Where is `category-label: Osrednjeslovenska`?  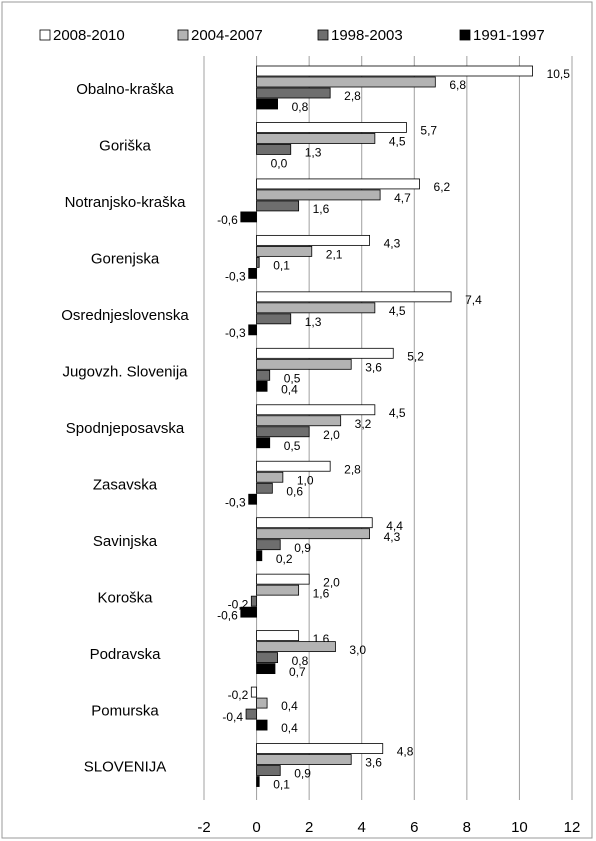
category-label: Osrednjeslovenska is located at coordinates (125, 315).